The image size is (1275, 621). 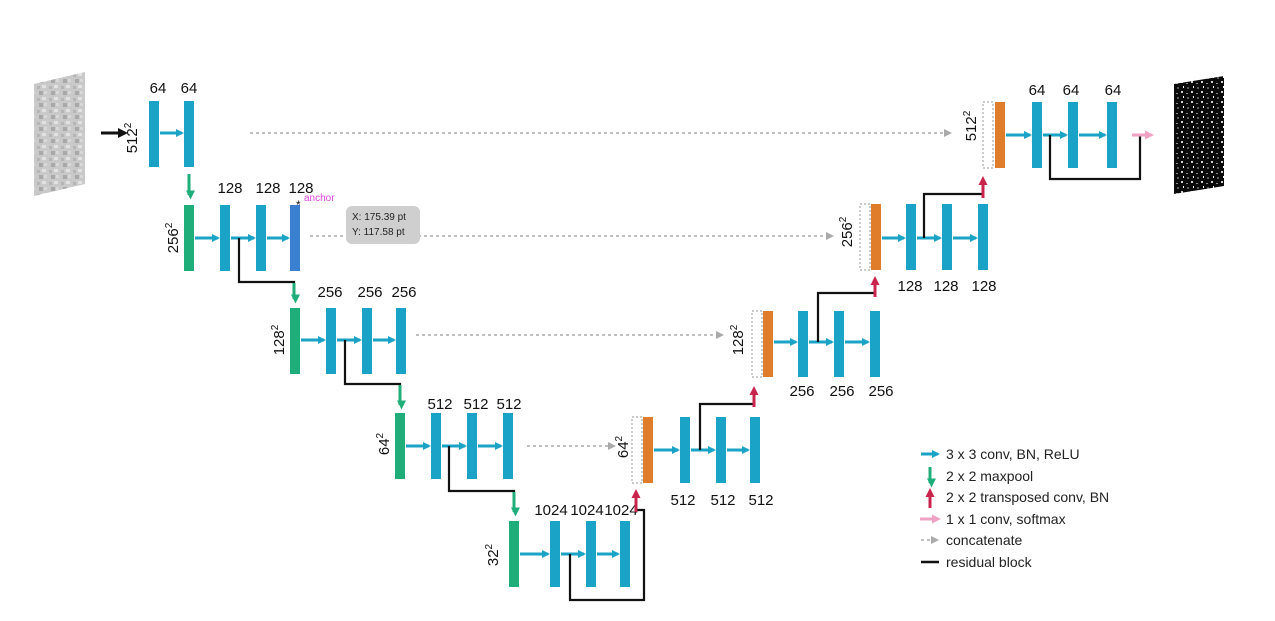 I want to click on encoder-level-4: 642 512 512 512, so click(x=448, y=456).